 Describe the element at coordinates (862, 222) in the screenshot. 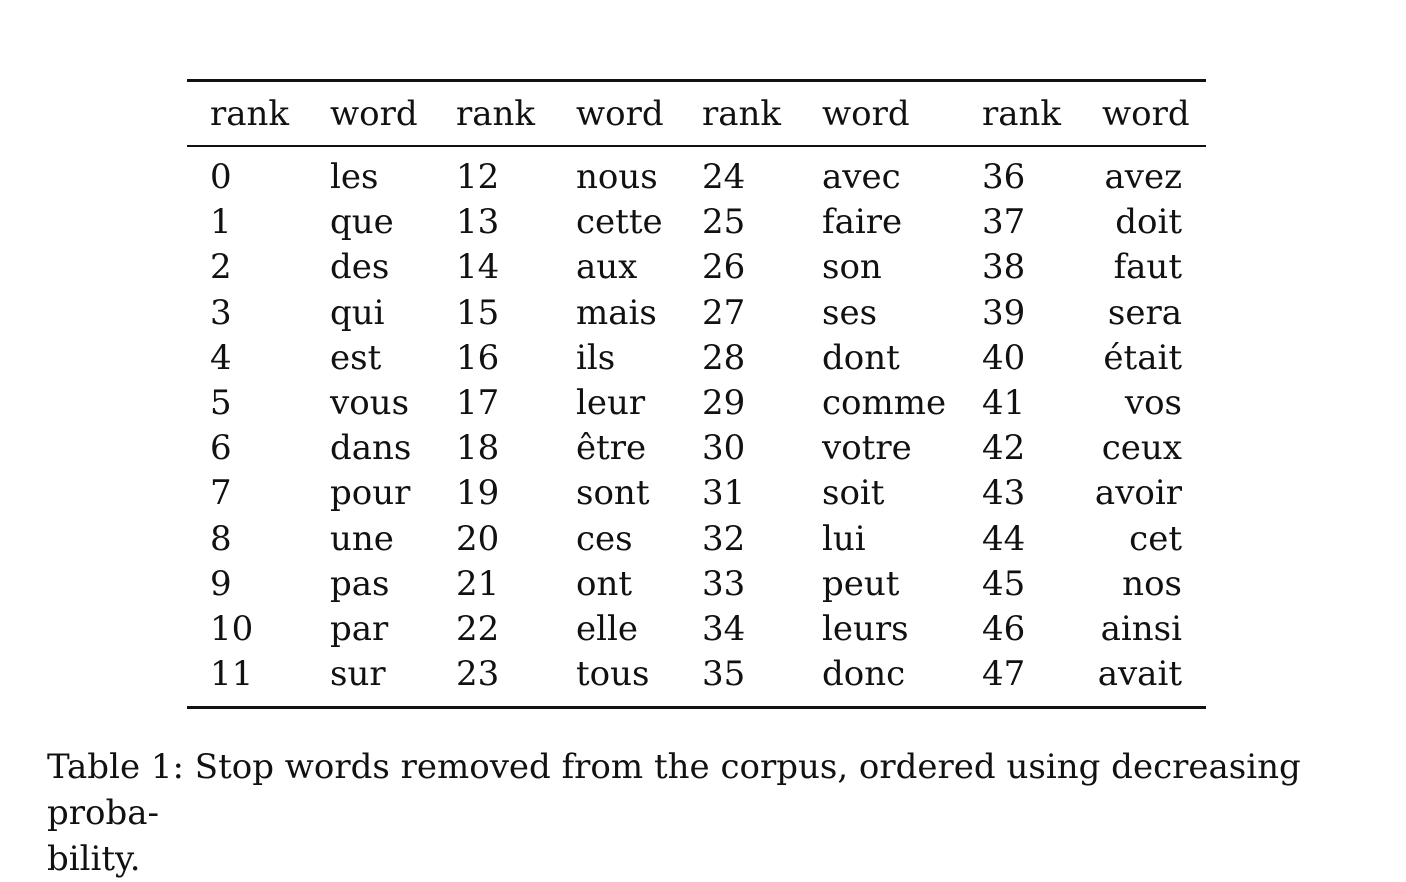

I see `cell-word: faire` at that location.